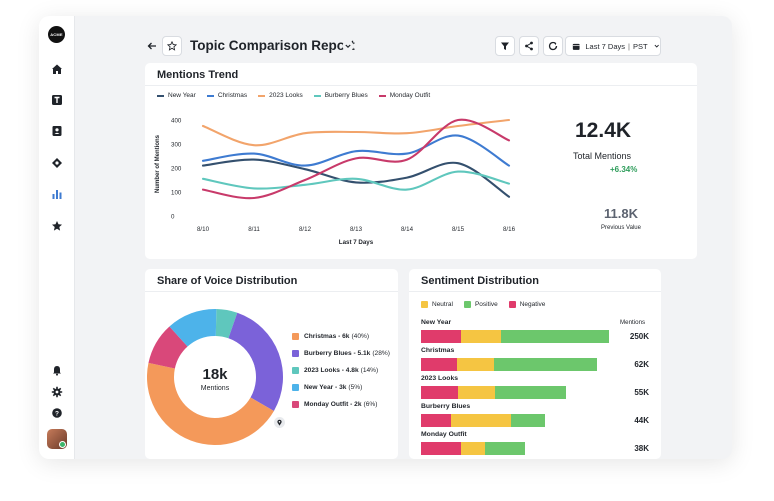  Describe the element at coordinates (356, 150) in the screenshot. I see `series-line-christmas` at that location.